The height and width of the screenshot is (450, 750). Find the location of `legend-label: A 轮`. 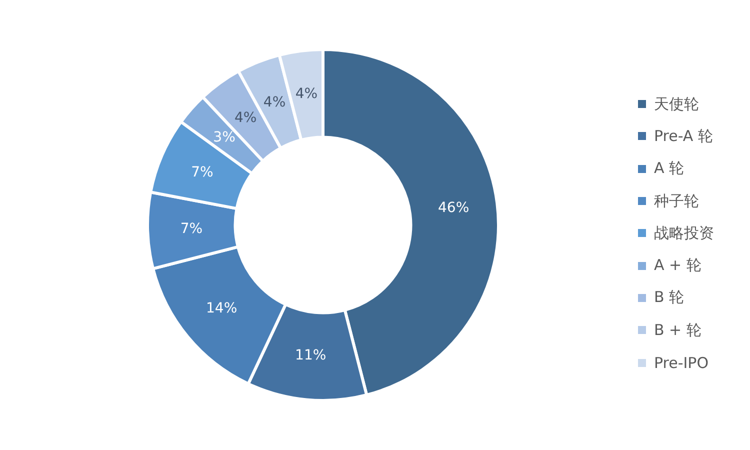

legend-label: A 轮 is located at coordinates (669, 168).